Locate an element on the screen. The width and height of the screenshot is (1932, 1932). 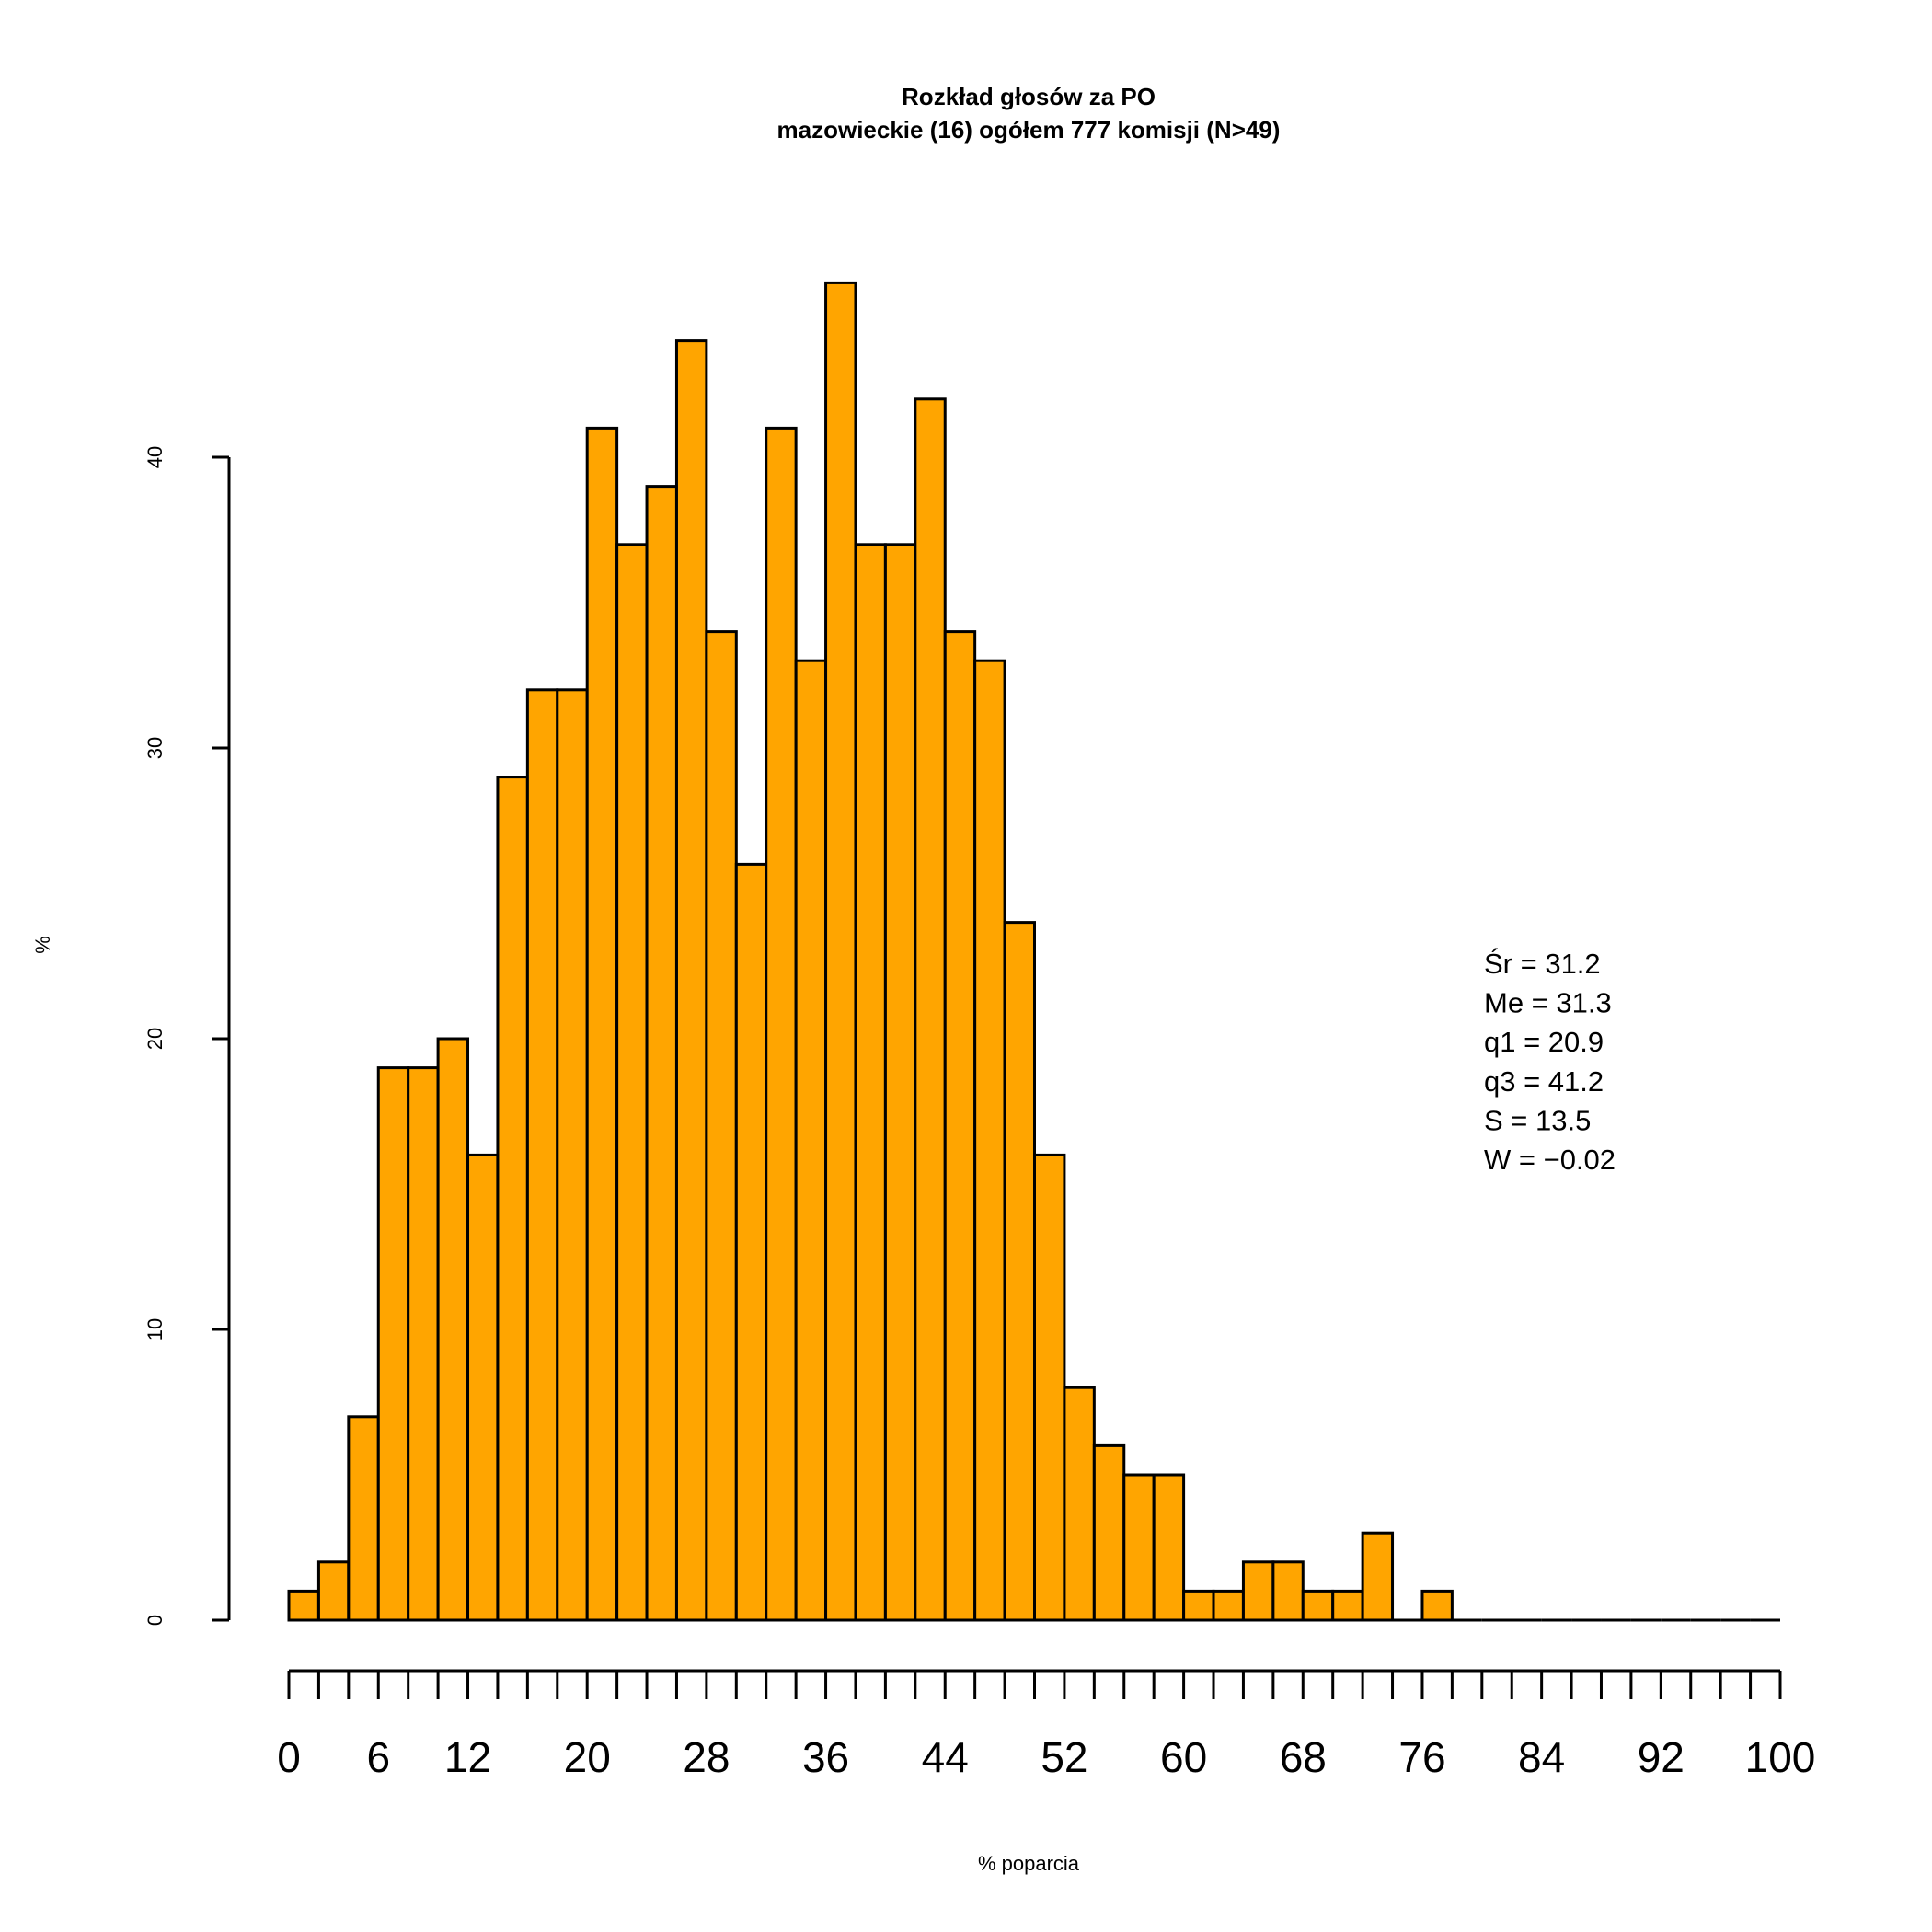
y-axis-label: % is located at coordinates (42, 945).